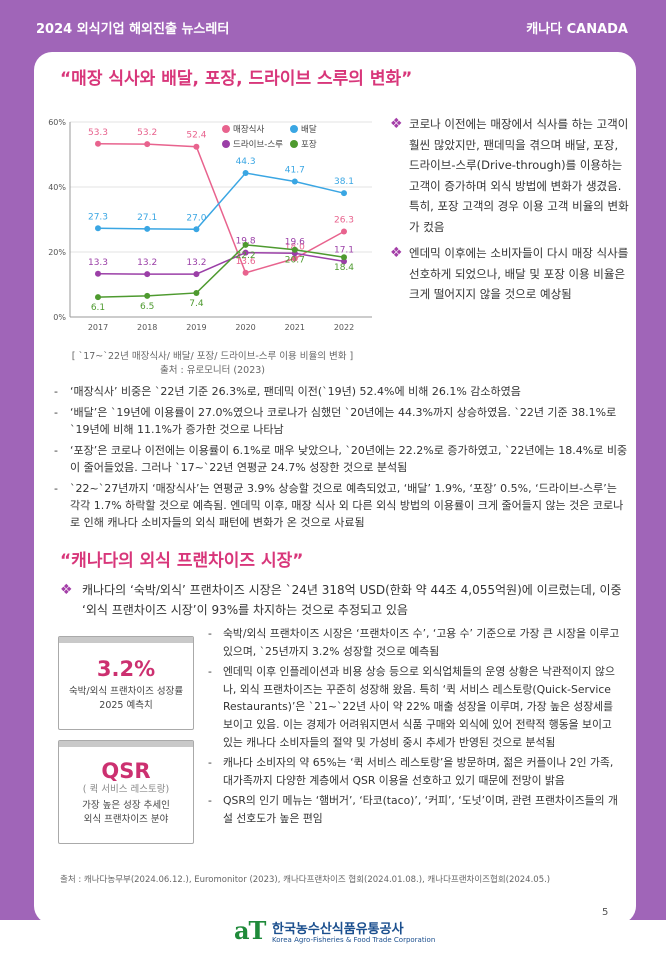  What do you see at coordinates (98, 327) in the screenshot?
I see `x-tick-label: 2017` at bounding box center [98, 327].